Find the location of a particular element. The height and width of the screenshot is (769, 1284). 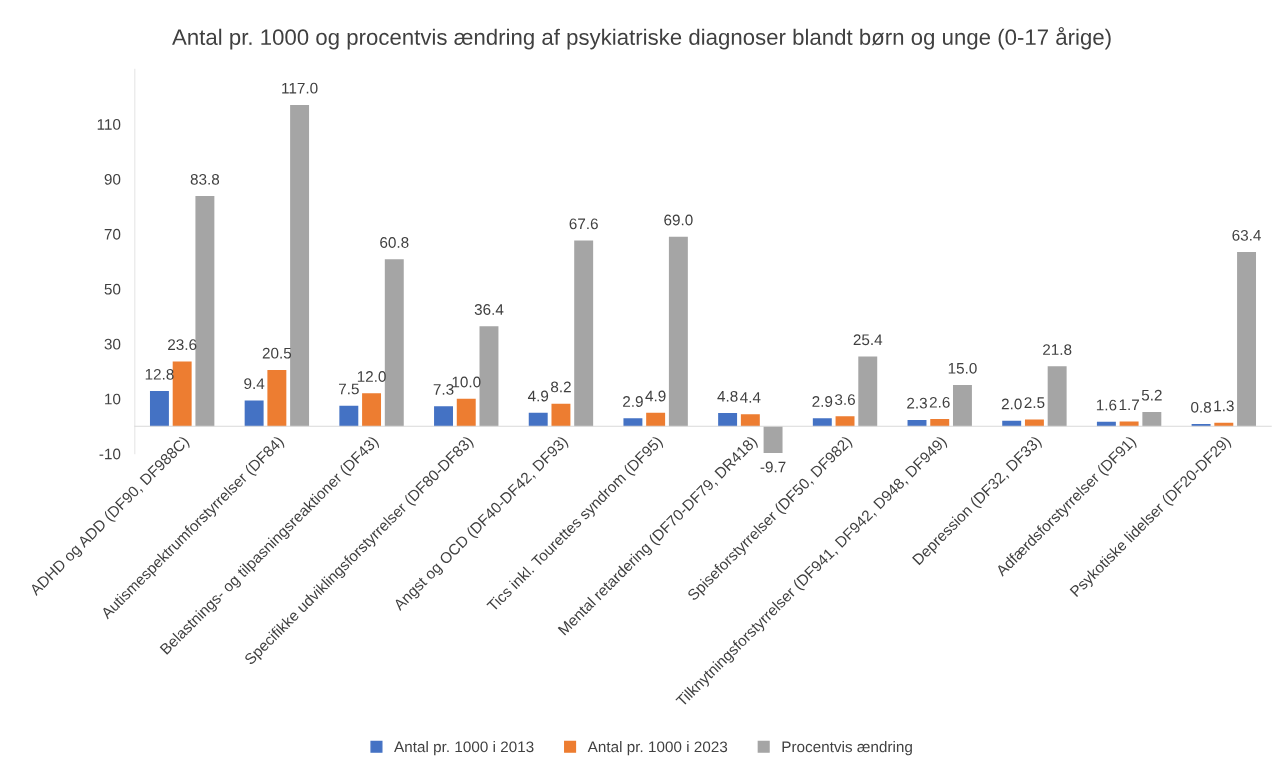

data-label: 4.8 is located at coordinates (727, 396).